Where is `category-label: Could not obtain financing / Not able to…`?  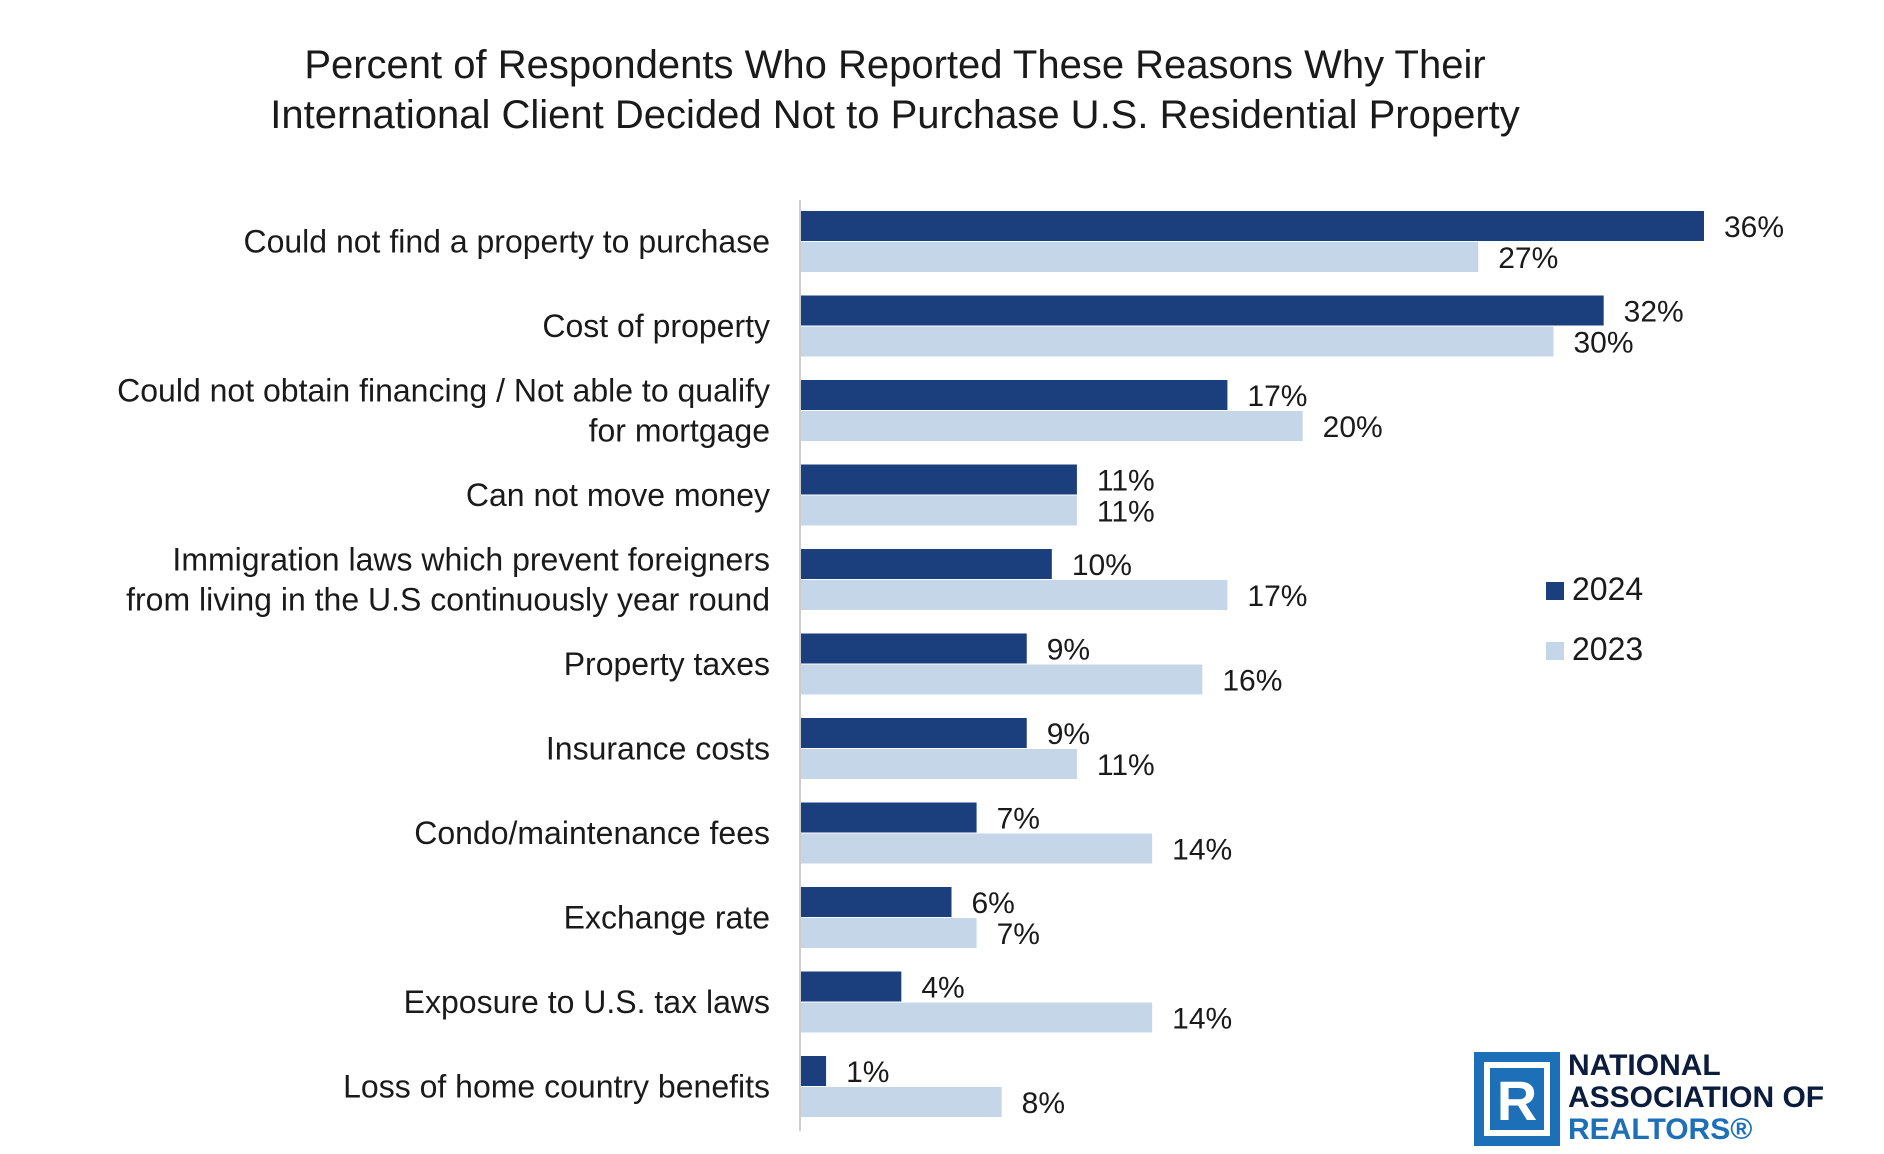
category-label: Could not obtain financing / Not able to… is located at coordinates (443, 391).